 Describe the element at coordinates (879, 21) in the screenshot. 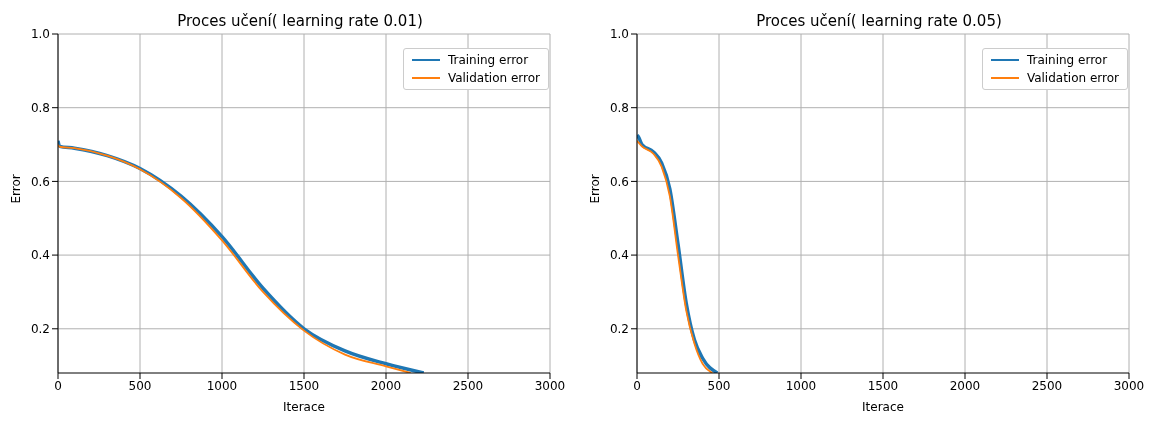

I see `chart-title: Proces učení( learning rate 0.05)` at that location.